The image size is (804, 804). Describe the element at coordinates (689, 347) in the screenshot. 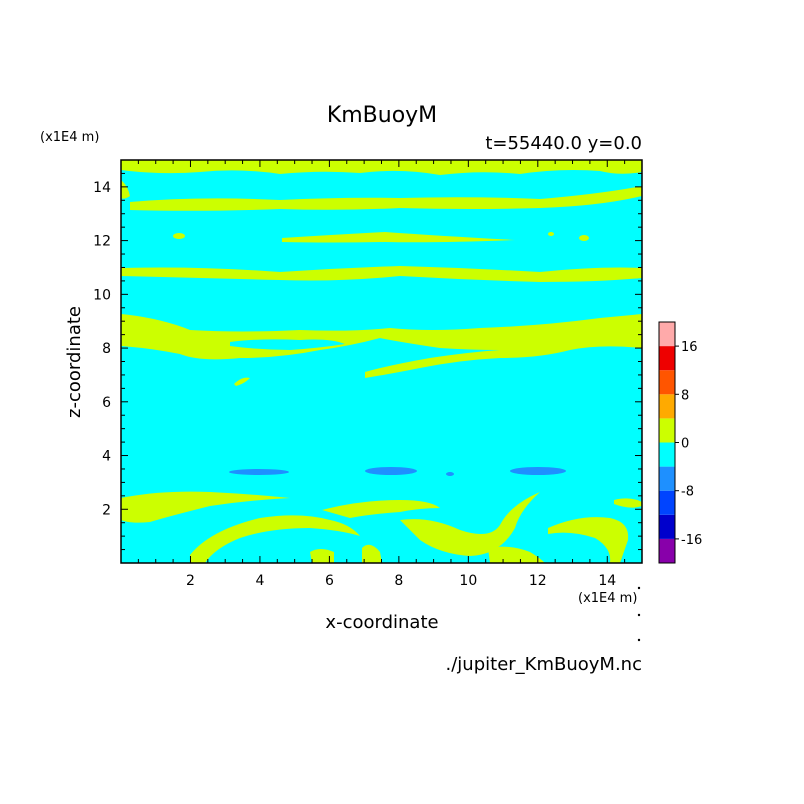

I see `colorbar-tick-label: 16` at that location.